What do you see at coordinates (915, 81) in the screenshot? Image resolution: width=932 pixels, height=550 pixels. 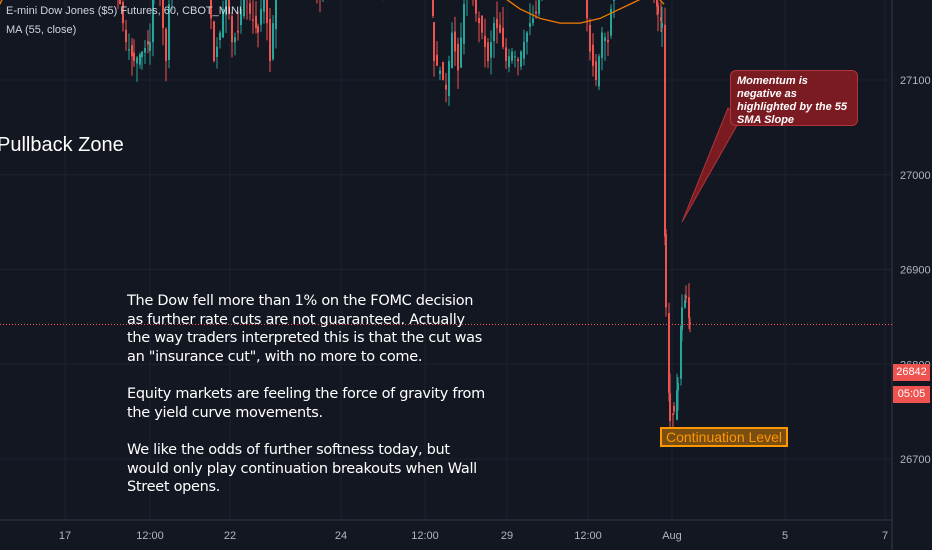 I see `y-tick-label: 27100` at bounding box center [915, 81].